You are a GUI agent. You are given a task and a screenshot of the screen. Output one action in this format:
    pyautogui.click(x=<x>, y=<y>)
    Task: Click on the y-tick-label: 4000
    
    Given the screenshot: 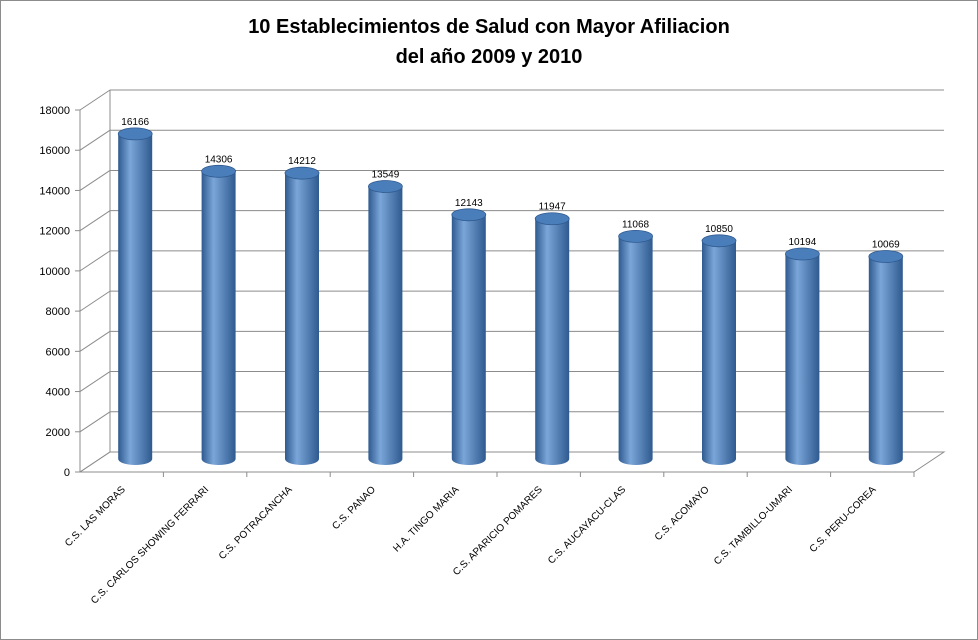 What is the action you would take?
    pyautogui.click(x=58, y=393)
    